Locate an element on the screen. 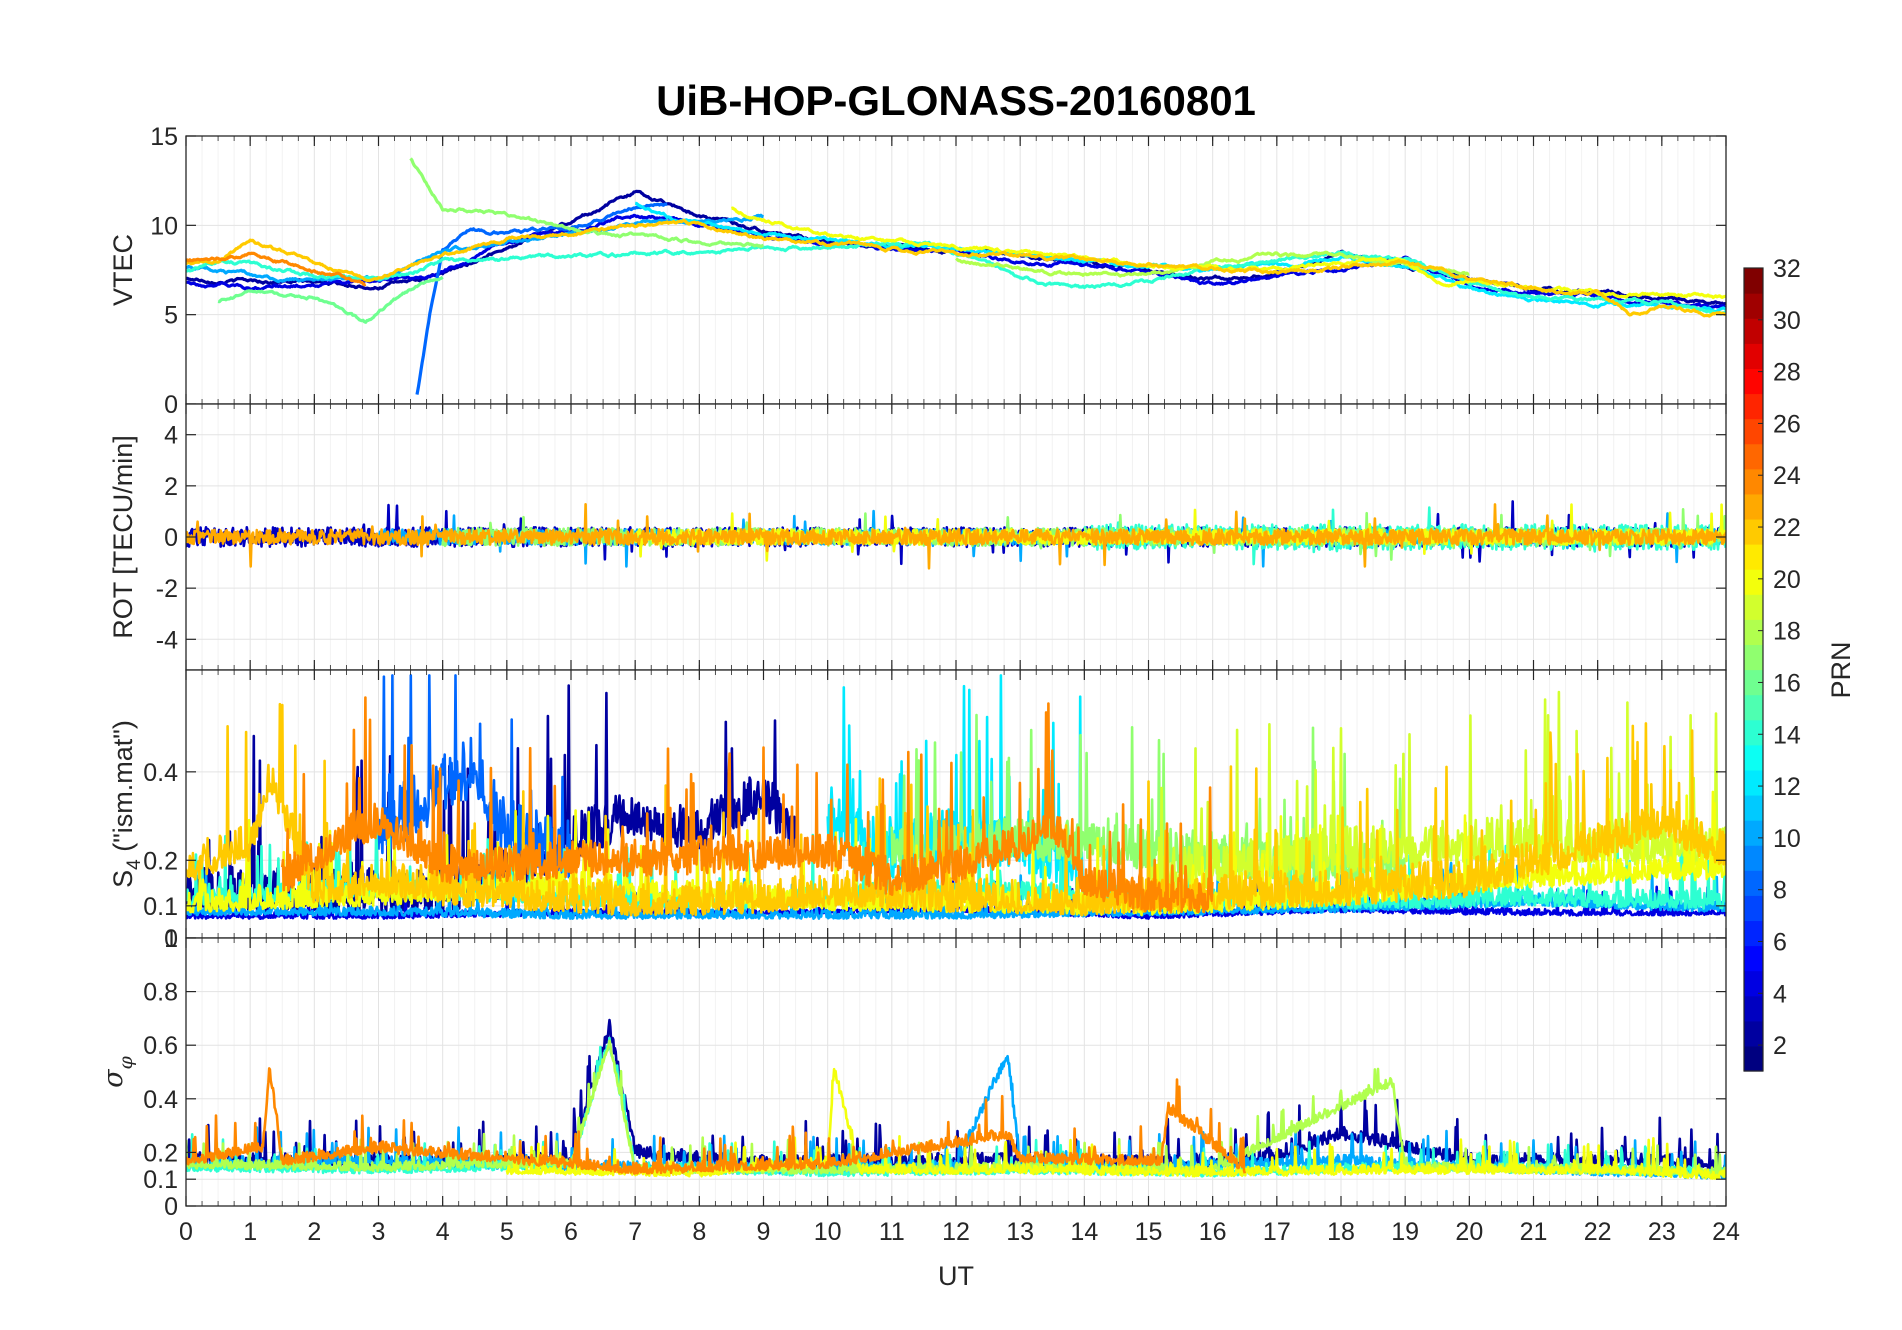  x-tick-label: 16 is located at coordinates (1213, 1232).